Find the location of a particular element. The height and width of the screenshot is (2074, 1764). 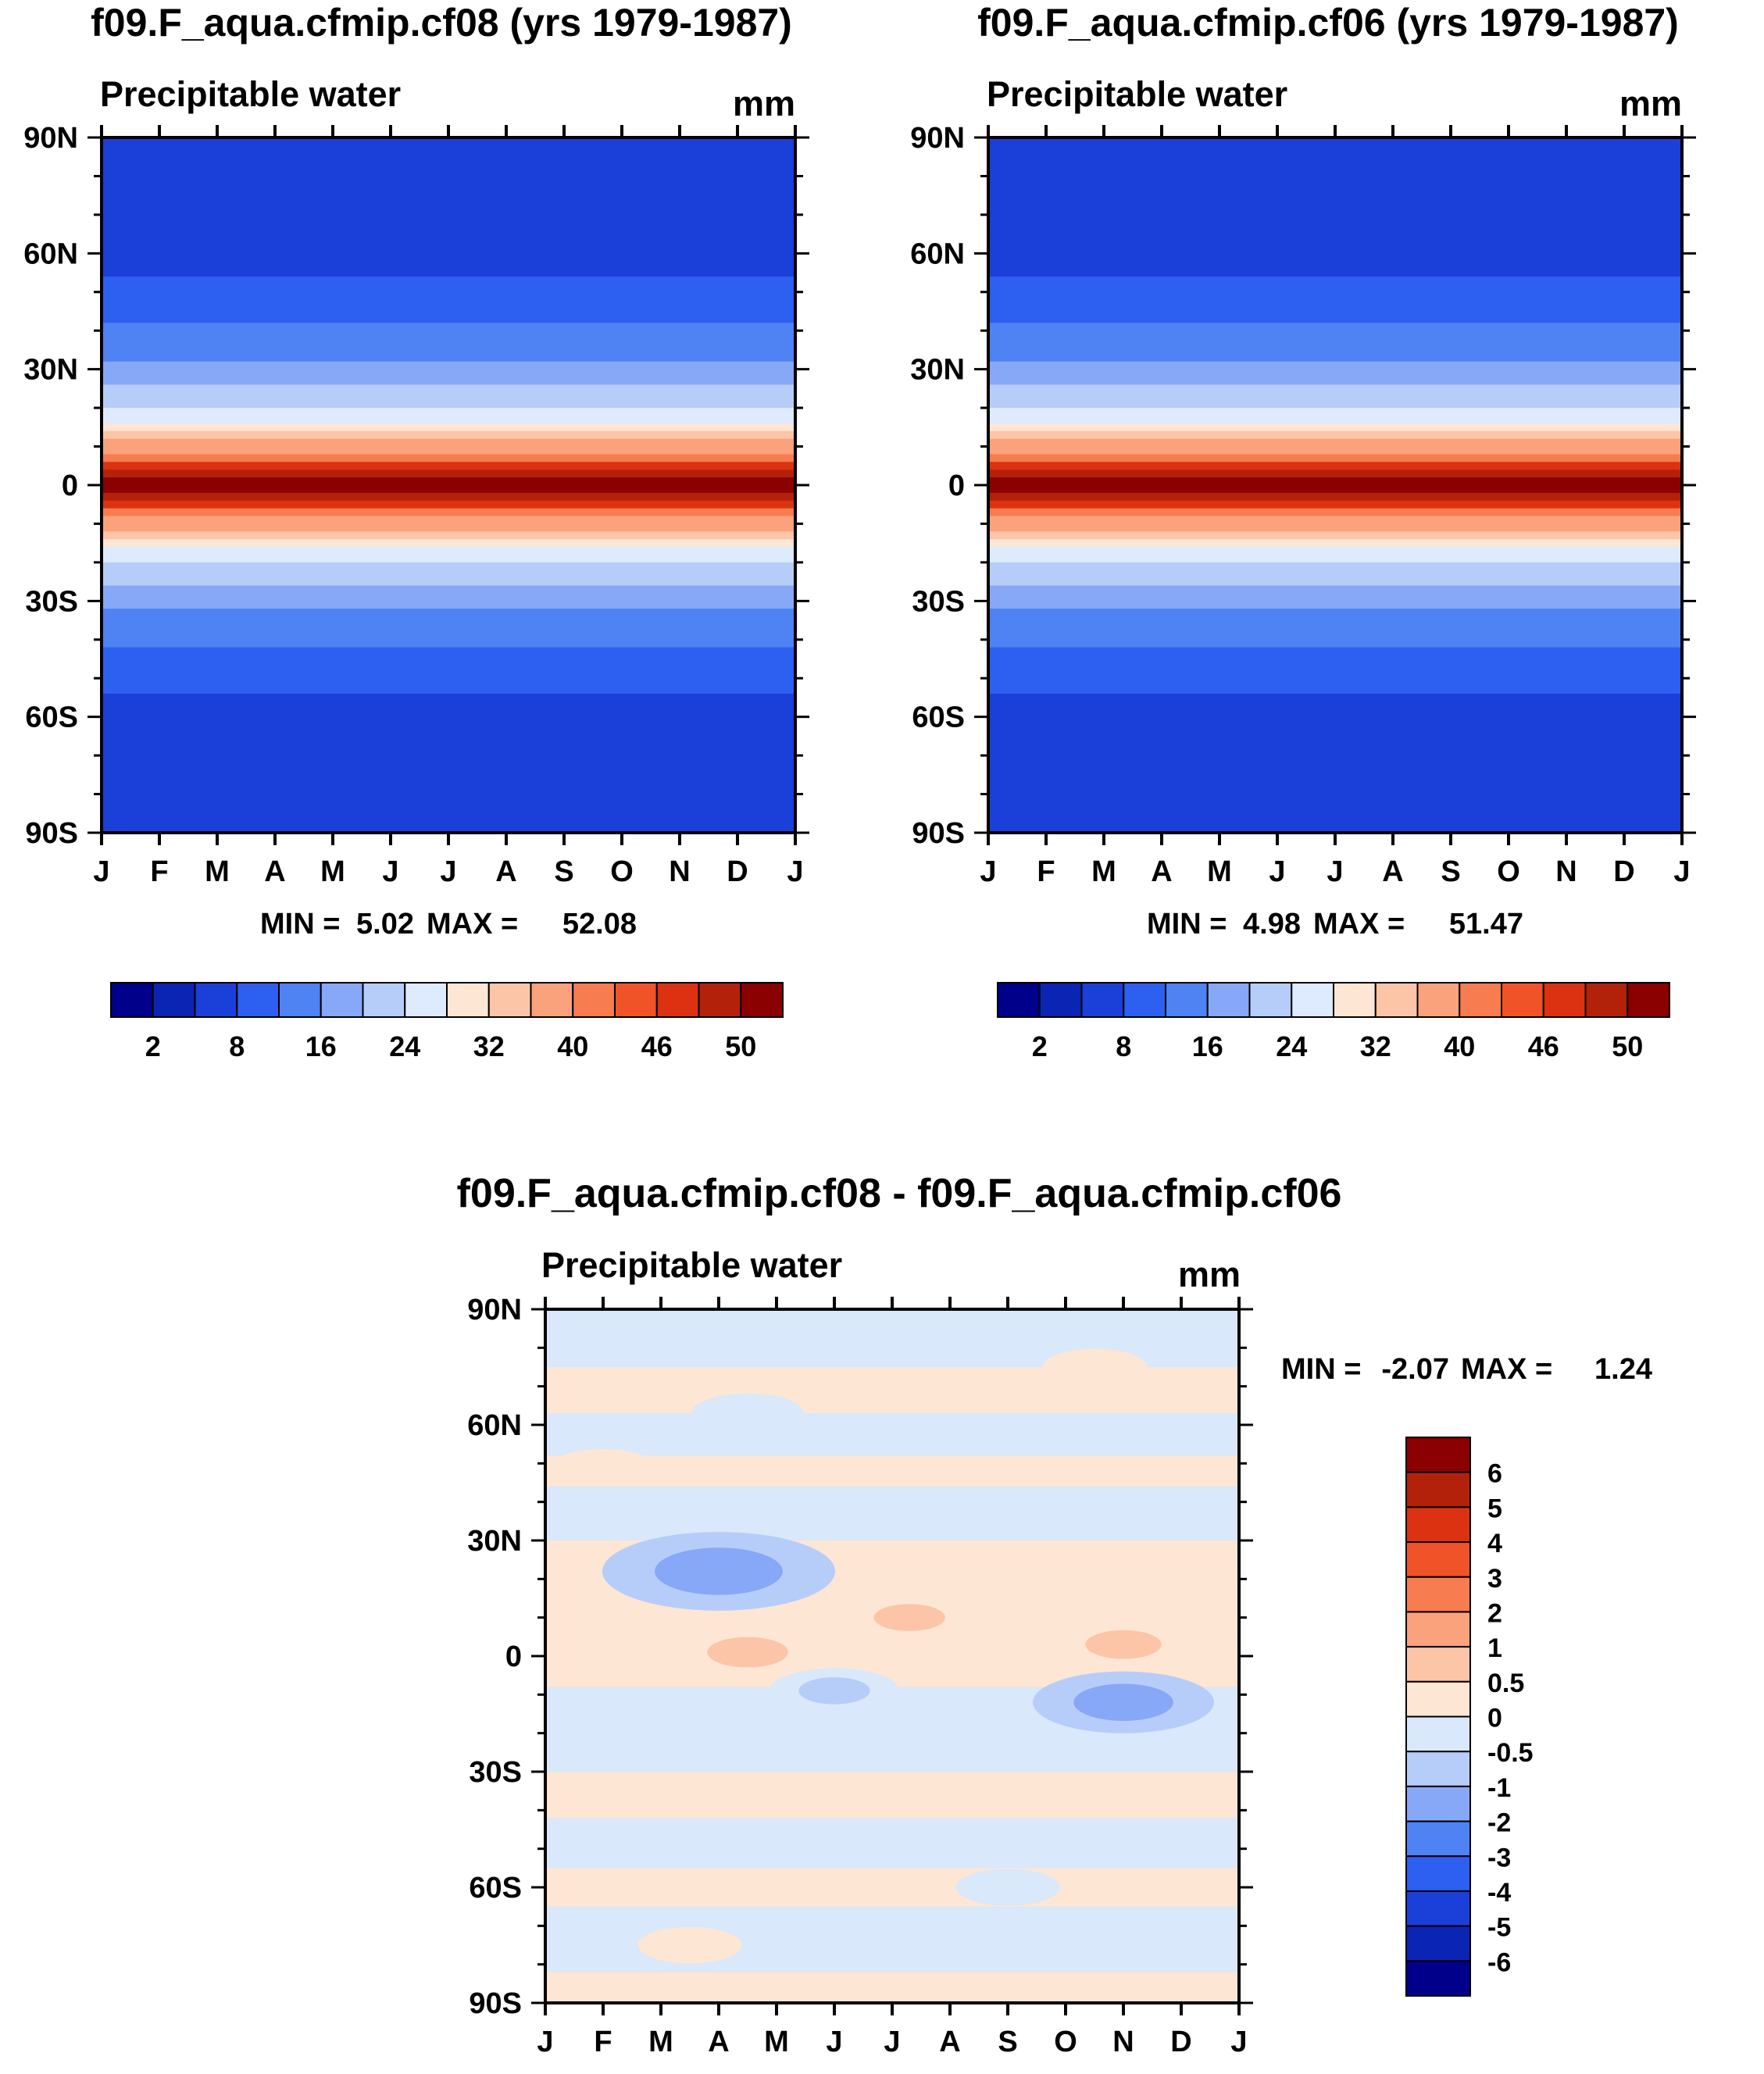

x-tick-label: F is located at coordinates (603, 2042).